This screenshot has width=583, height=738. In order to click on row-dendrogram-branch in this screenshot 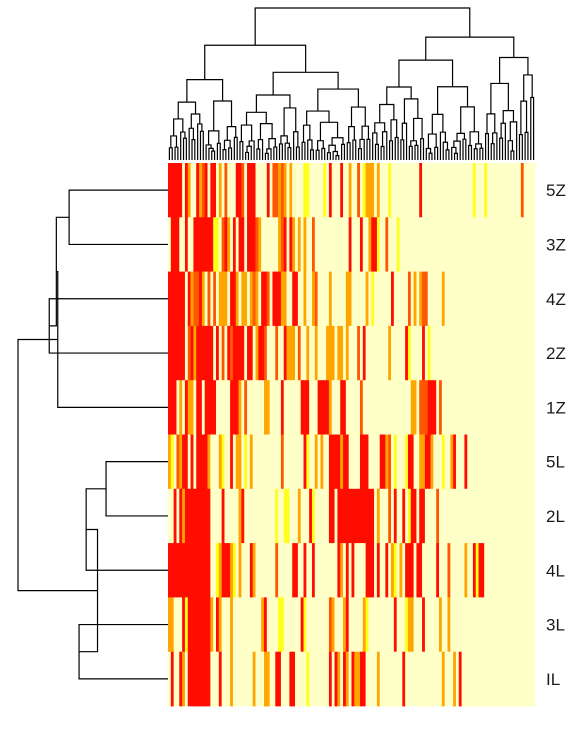, I will do `click(118, 217)`.